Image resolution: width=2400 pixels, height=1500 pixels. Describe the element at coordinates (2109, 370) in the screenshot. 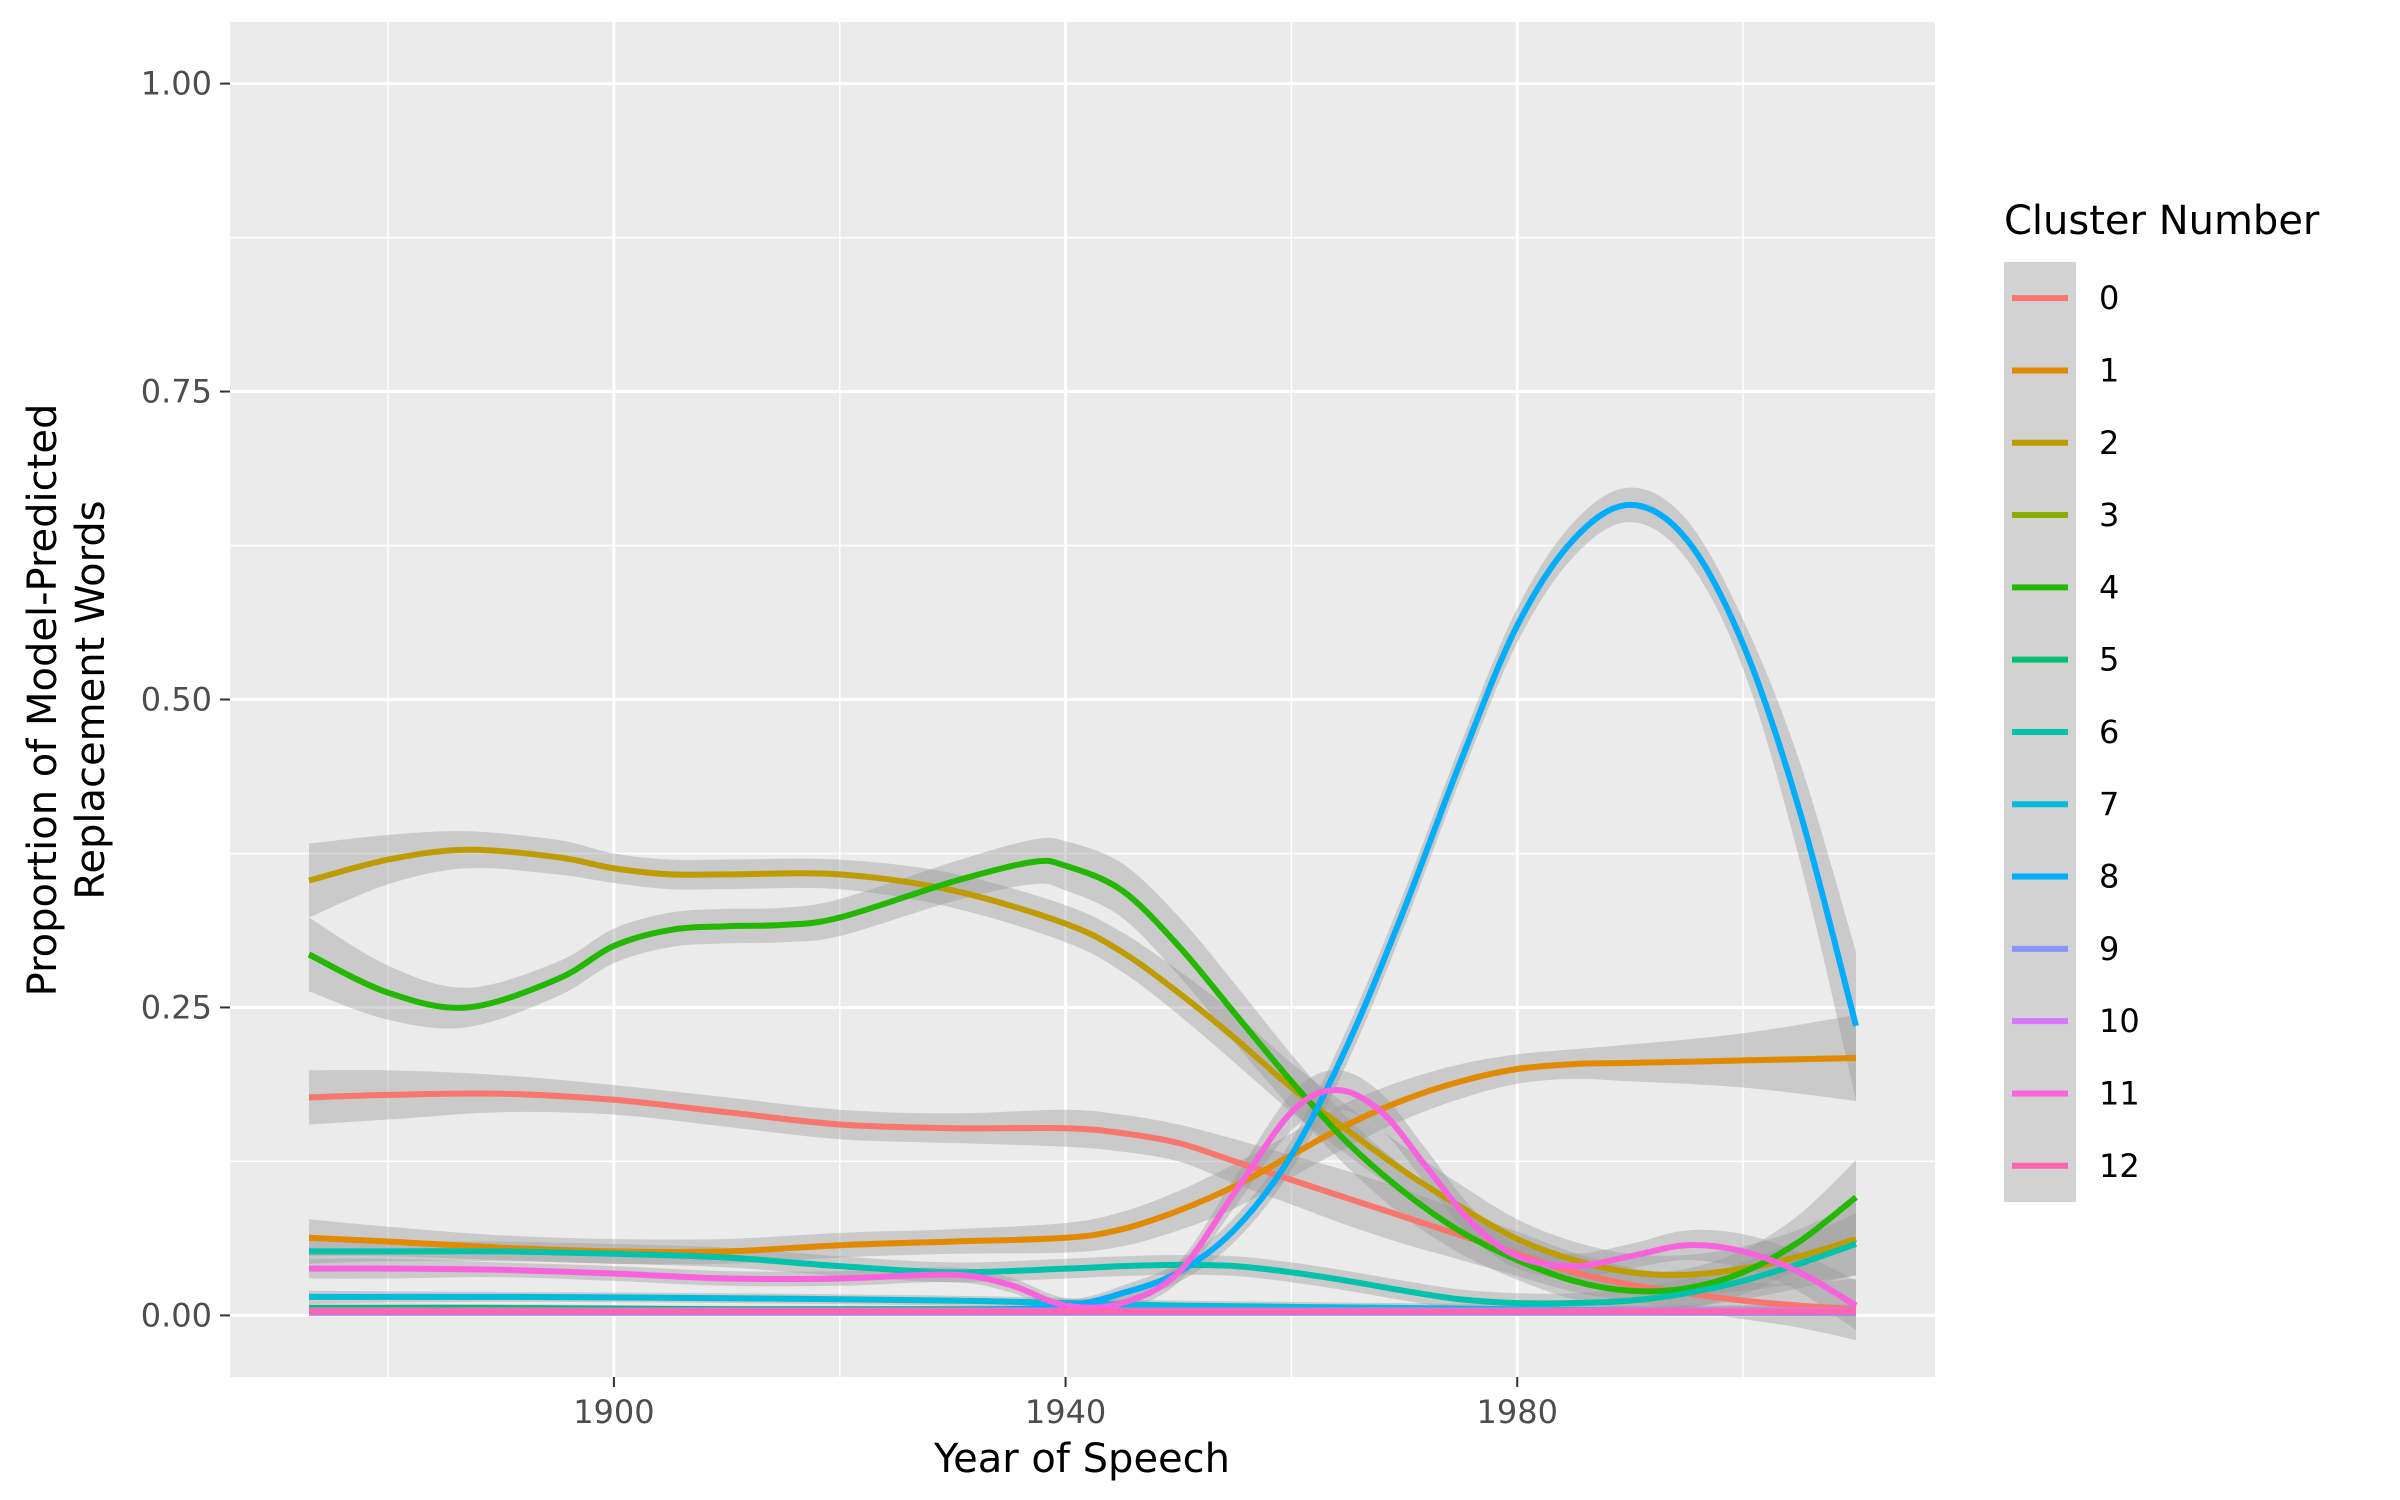

I see `legend-label-1: 1` at that location.